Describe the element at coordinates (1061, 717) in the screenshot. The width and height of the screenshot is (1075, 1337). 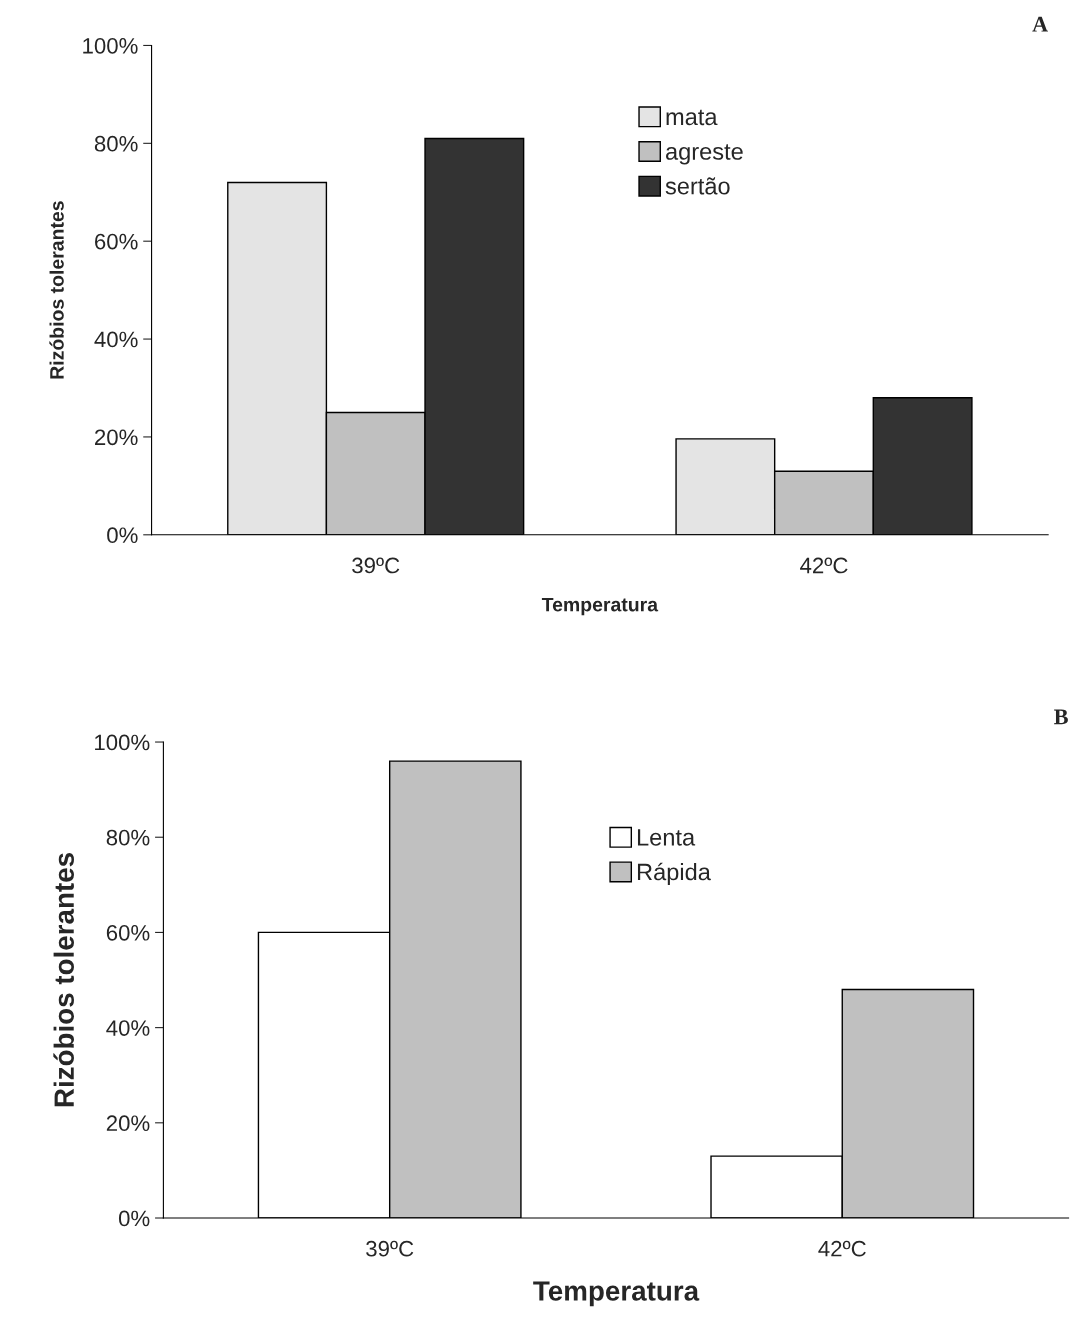
I see `text: B` at that location.